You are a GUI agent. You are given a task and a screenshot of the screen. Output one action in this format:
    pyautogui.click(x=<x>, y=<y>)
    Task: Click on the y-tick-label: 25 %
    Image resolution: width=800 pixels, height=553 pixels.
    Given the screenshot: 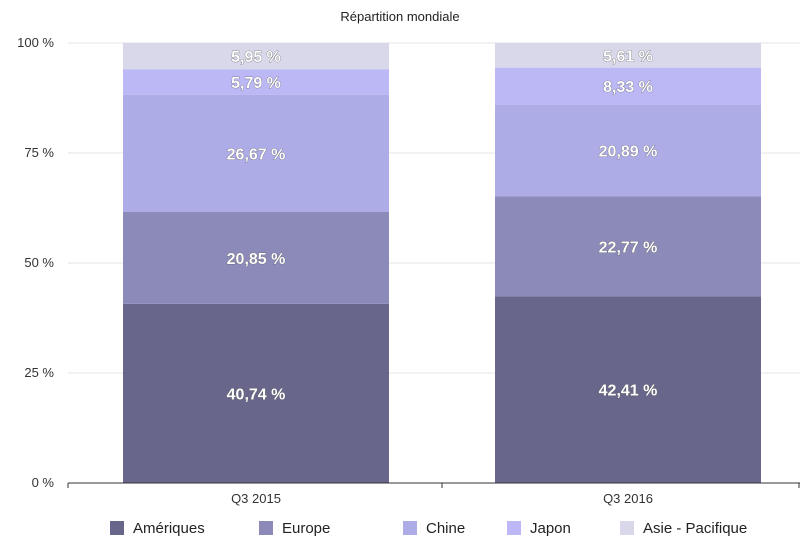 What is the action you would take?
    pyautogui.click(x=39, y=372)
    